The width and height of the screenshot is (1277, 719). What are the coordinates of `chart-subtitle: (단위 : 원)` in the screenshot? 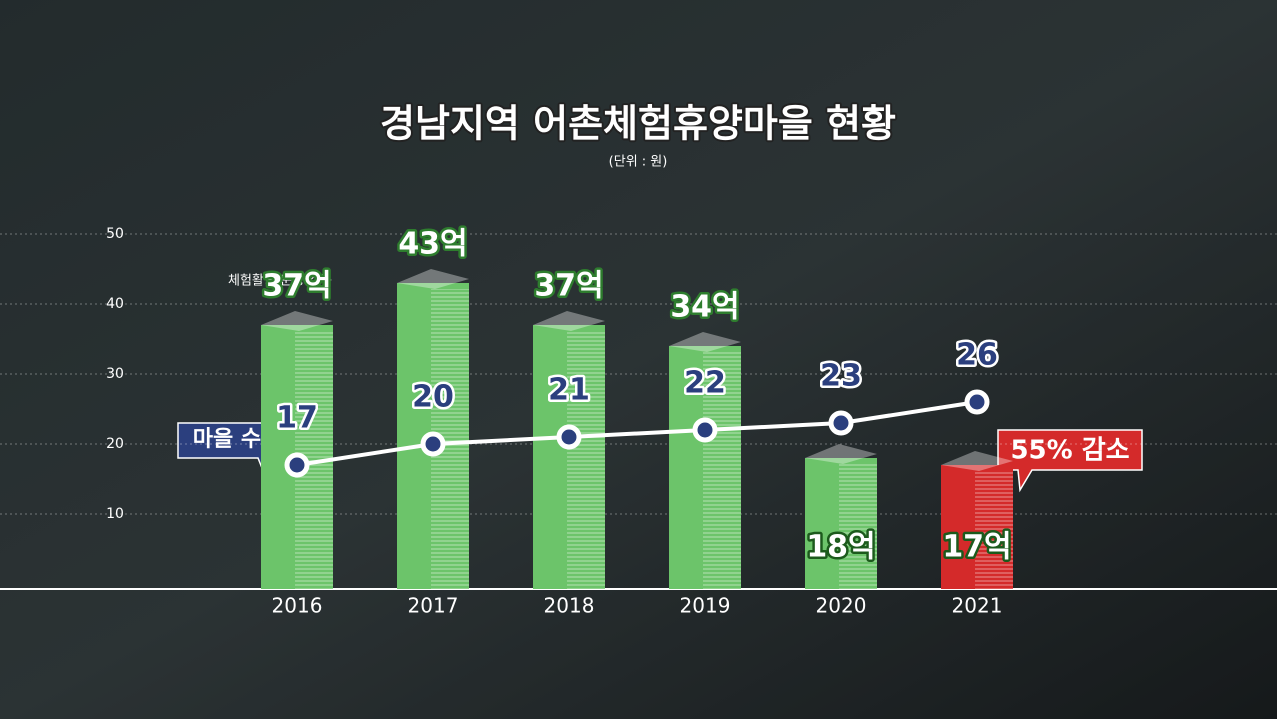 It's located at (638, 162).